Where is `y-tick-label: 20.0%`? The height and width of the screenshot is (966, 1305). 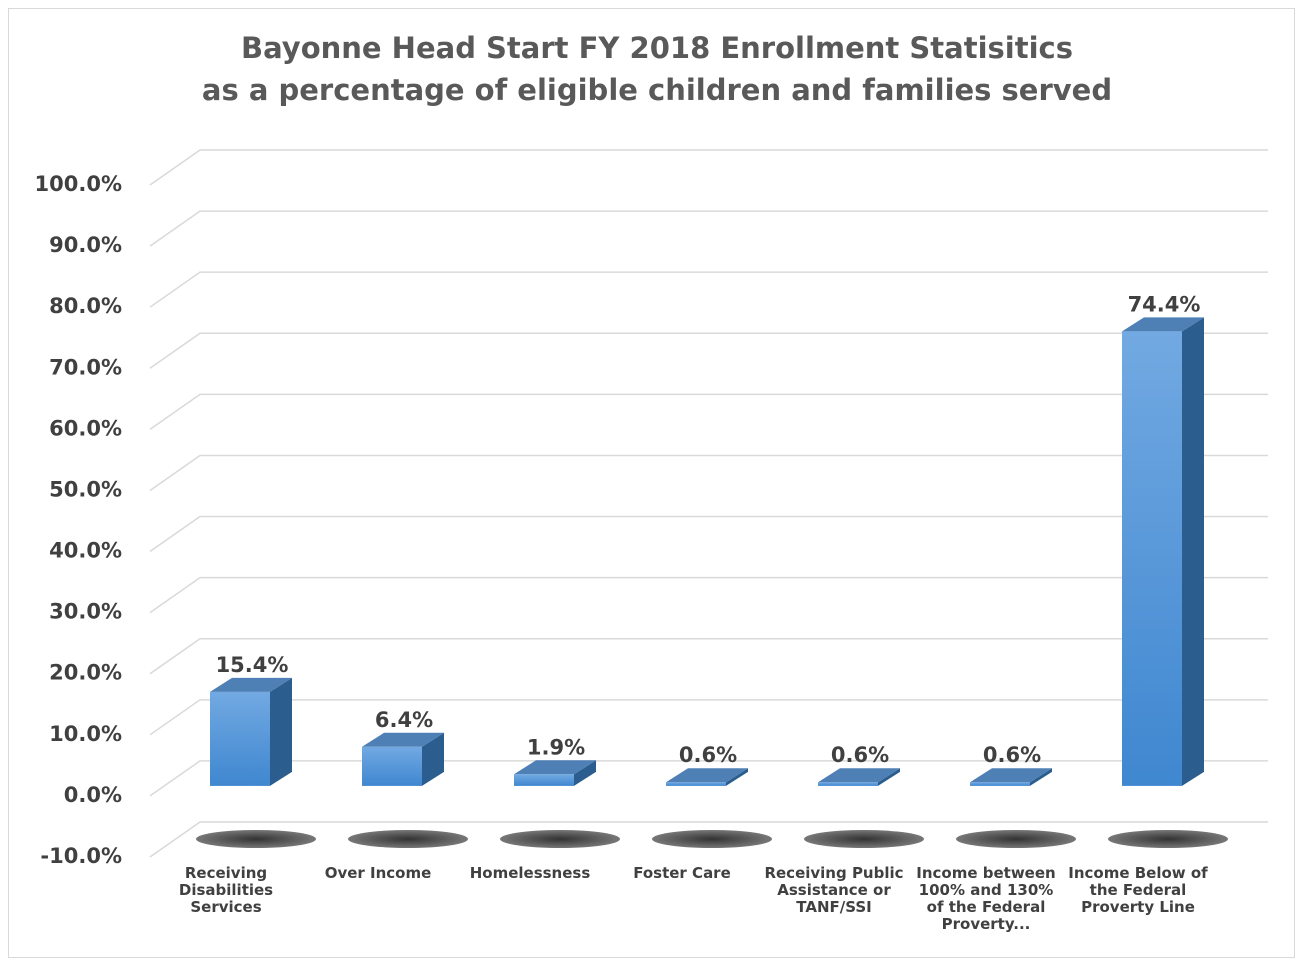
y-tick-label: 20.0% is located at coordinates (85, 673).